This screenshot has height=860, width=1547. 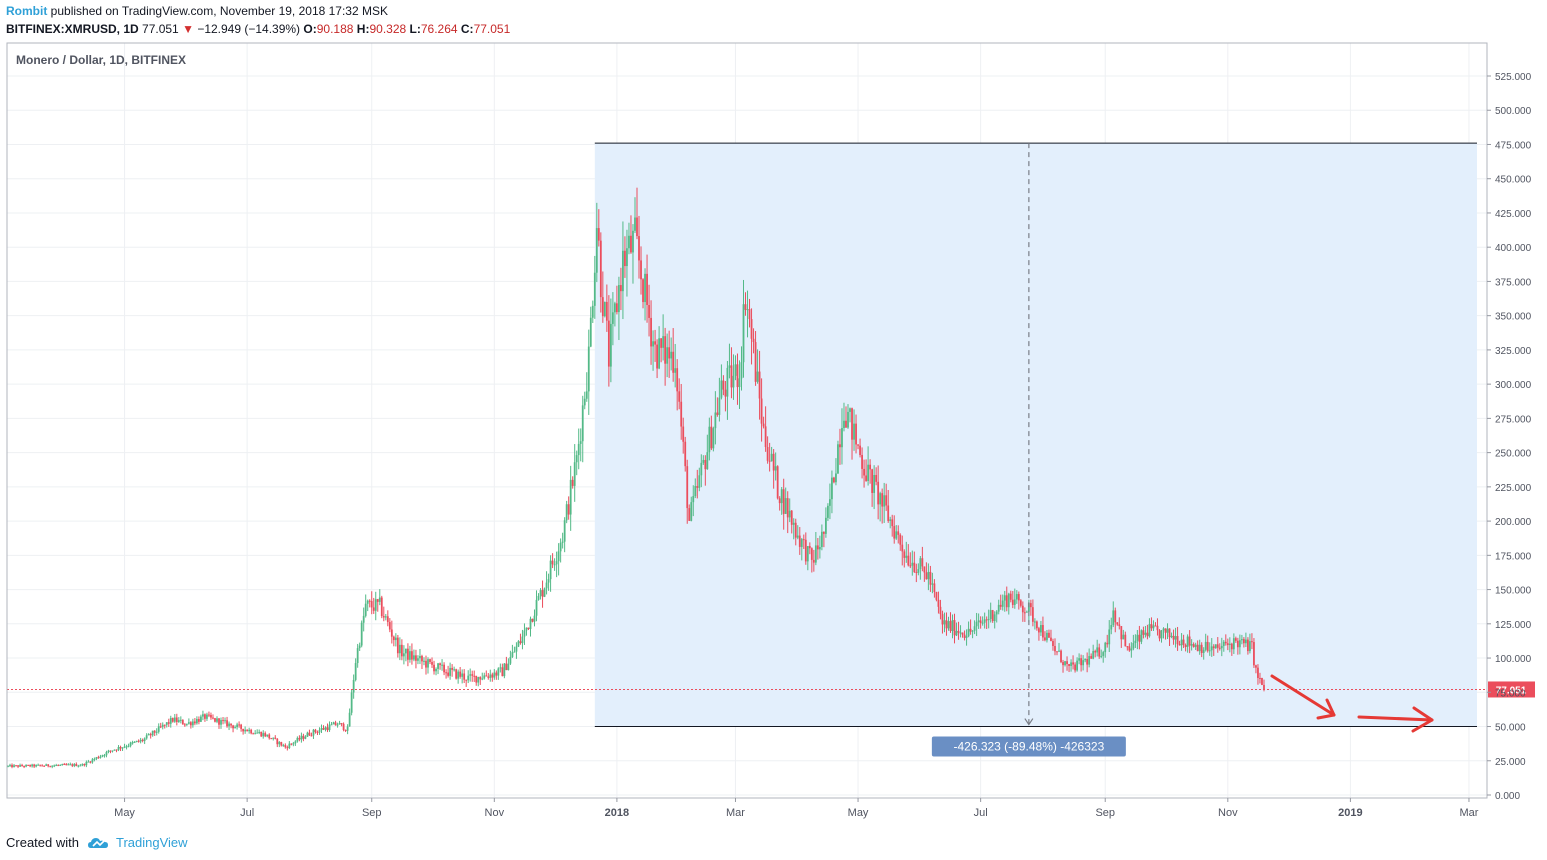 I want to click on arrow-head, so click(x=1326, y=709).